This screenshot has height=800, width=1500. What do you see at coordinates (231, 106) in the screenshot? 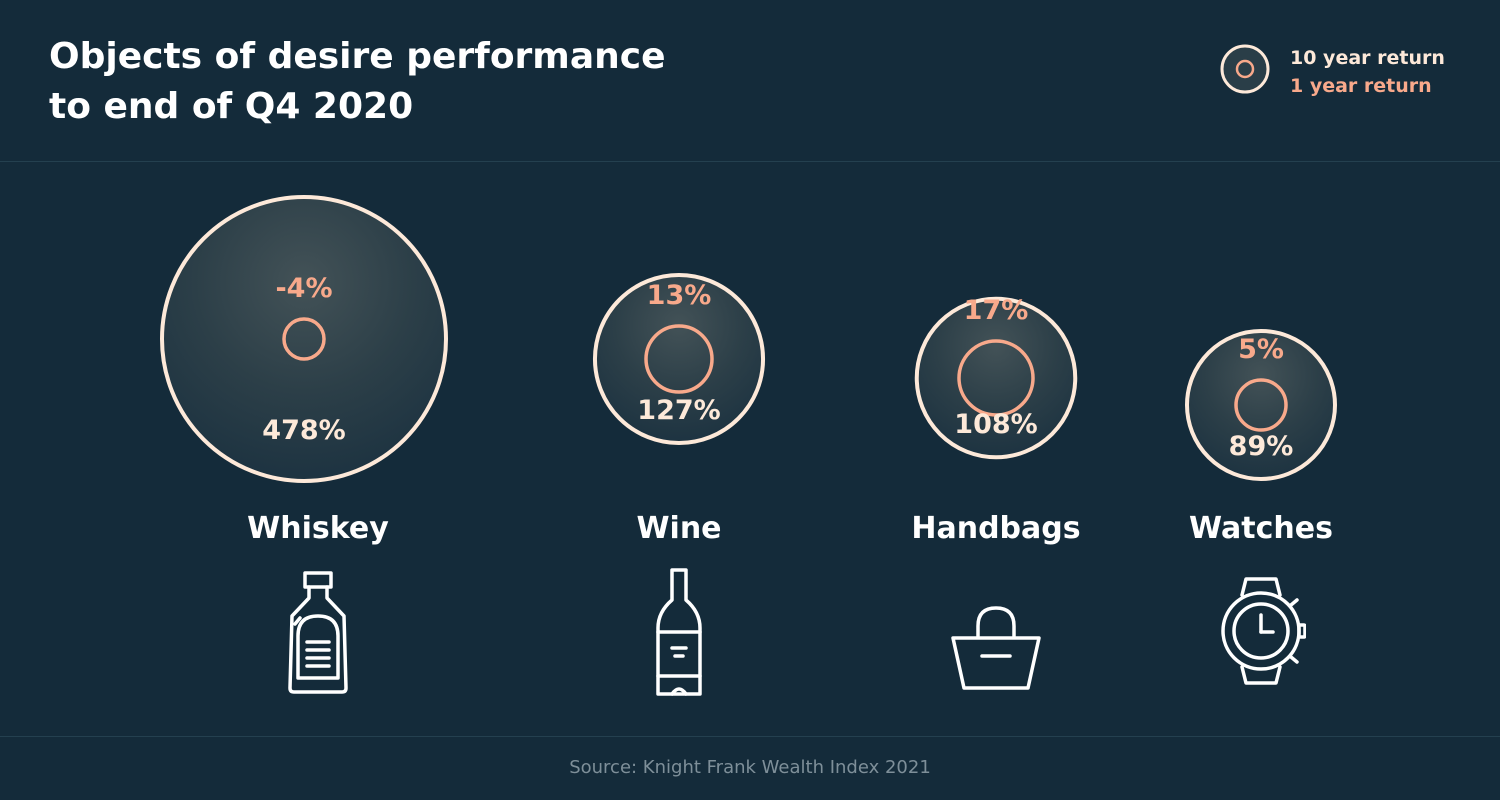
I see `chart-title-line-2: to end of Q4 2020` at bounding box center [231, 106].